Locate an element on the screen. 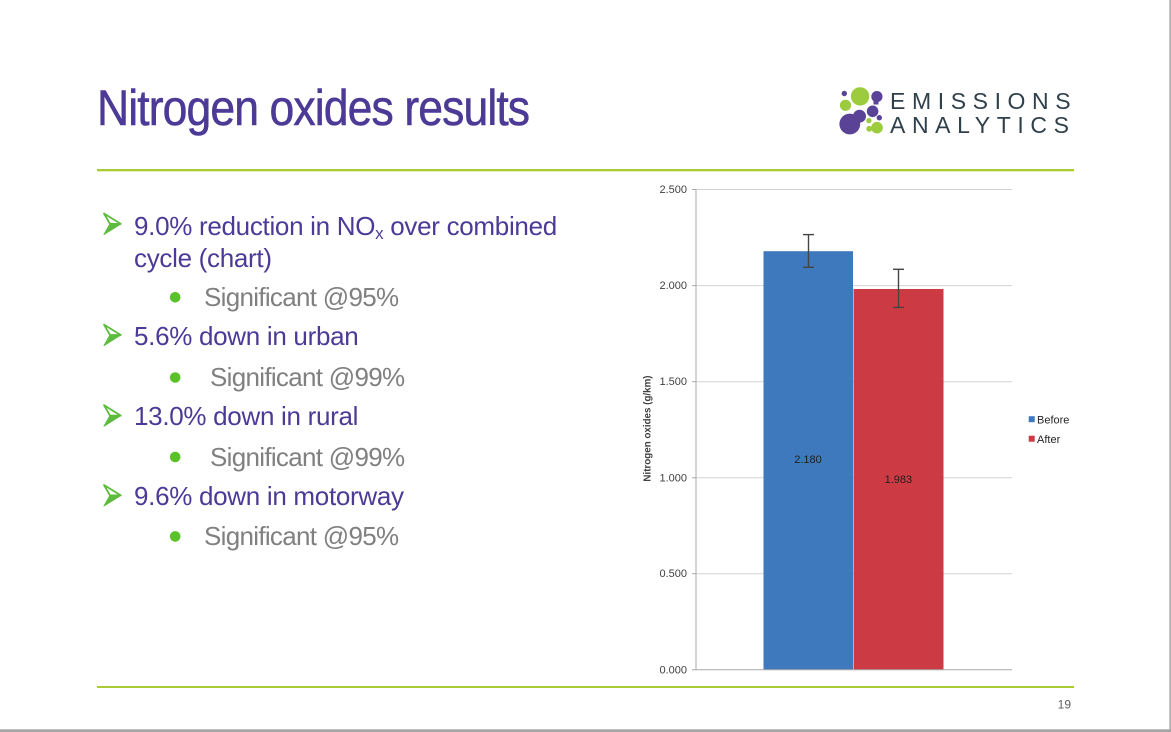 The height and width of the screenshot is (732, 1171). svg-text: 2.000 is located at coordinates (673, 286).